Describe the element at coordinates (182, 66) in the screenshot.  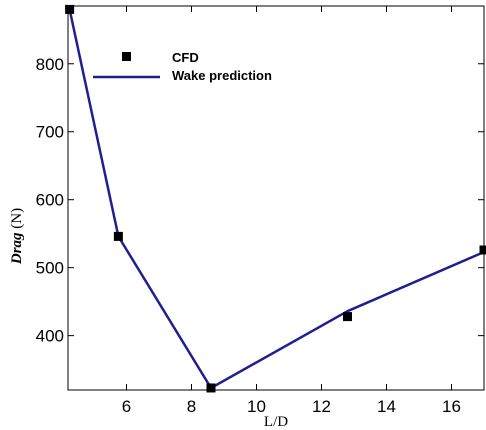
I see `legend: CFD Wake prediction` at that location.